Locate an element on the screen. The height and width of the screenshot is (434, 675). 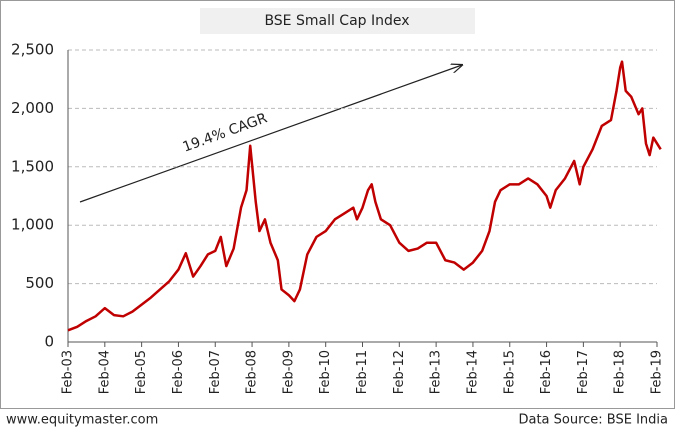
x-tick-label: Feb-03 is located at coordinates (68, 372).